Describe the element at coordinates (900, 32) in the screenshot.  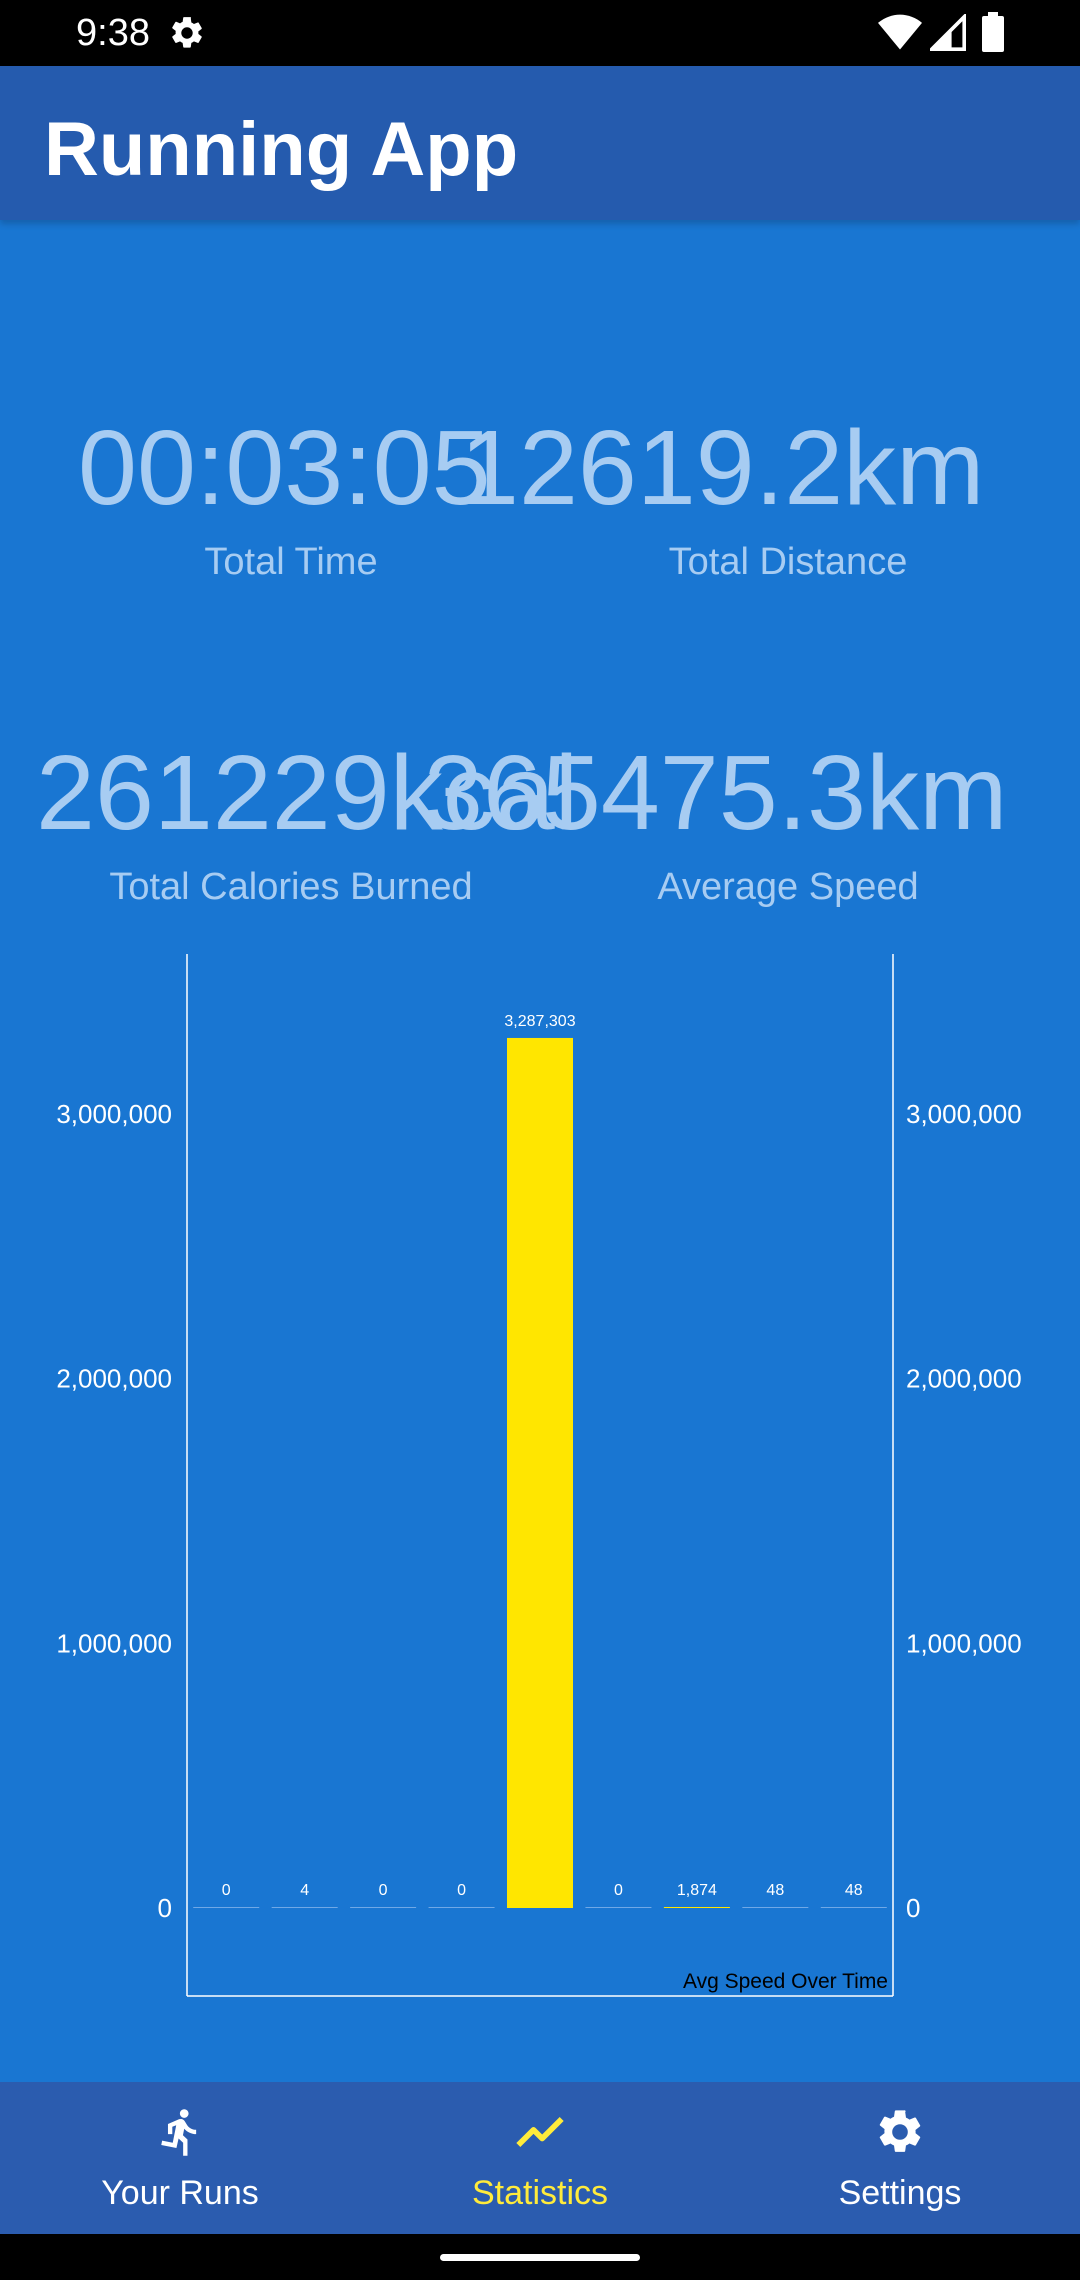
I see `wifi-icon` at that location.